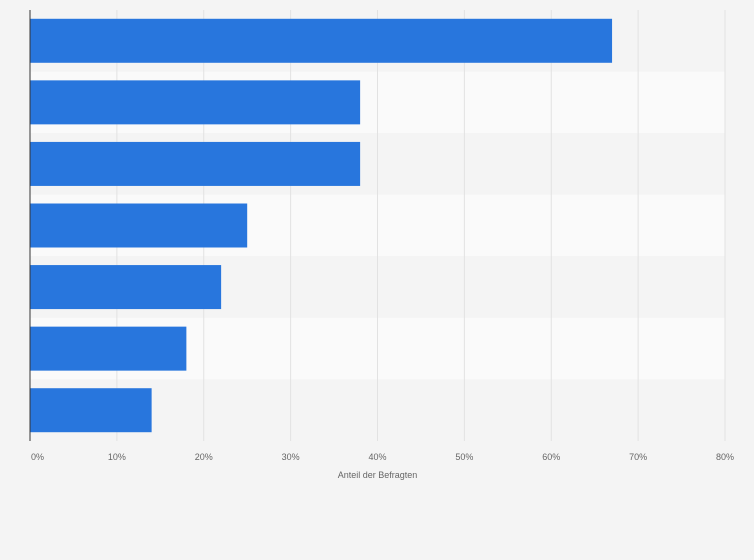 The height and width of the screenshot is (560, 754). I want to click on x-tick-label: 60%, so click(551, 457).